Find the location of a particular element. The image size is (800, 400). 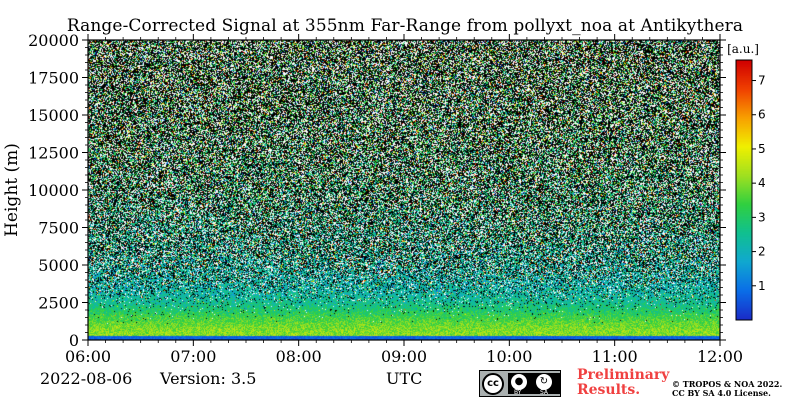

y-tick-label: 2500 is located at coordinates (58, 303).